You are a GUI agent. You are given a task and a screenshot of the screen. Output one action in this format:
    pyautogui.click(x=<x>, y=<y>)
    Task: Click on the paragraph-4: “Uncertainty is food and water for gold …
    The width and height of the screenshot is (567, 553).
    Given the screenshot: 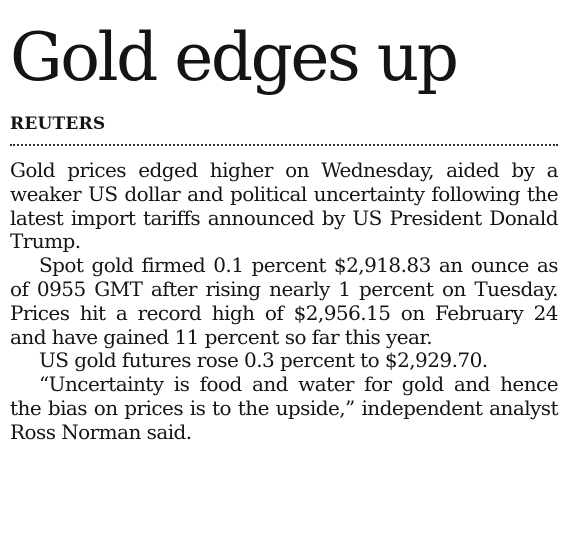 What is the action you would take?
    pyautogui.click(x=284, y=408)
    